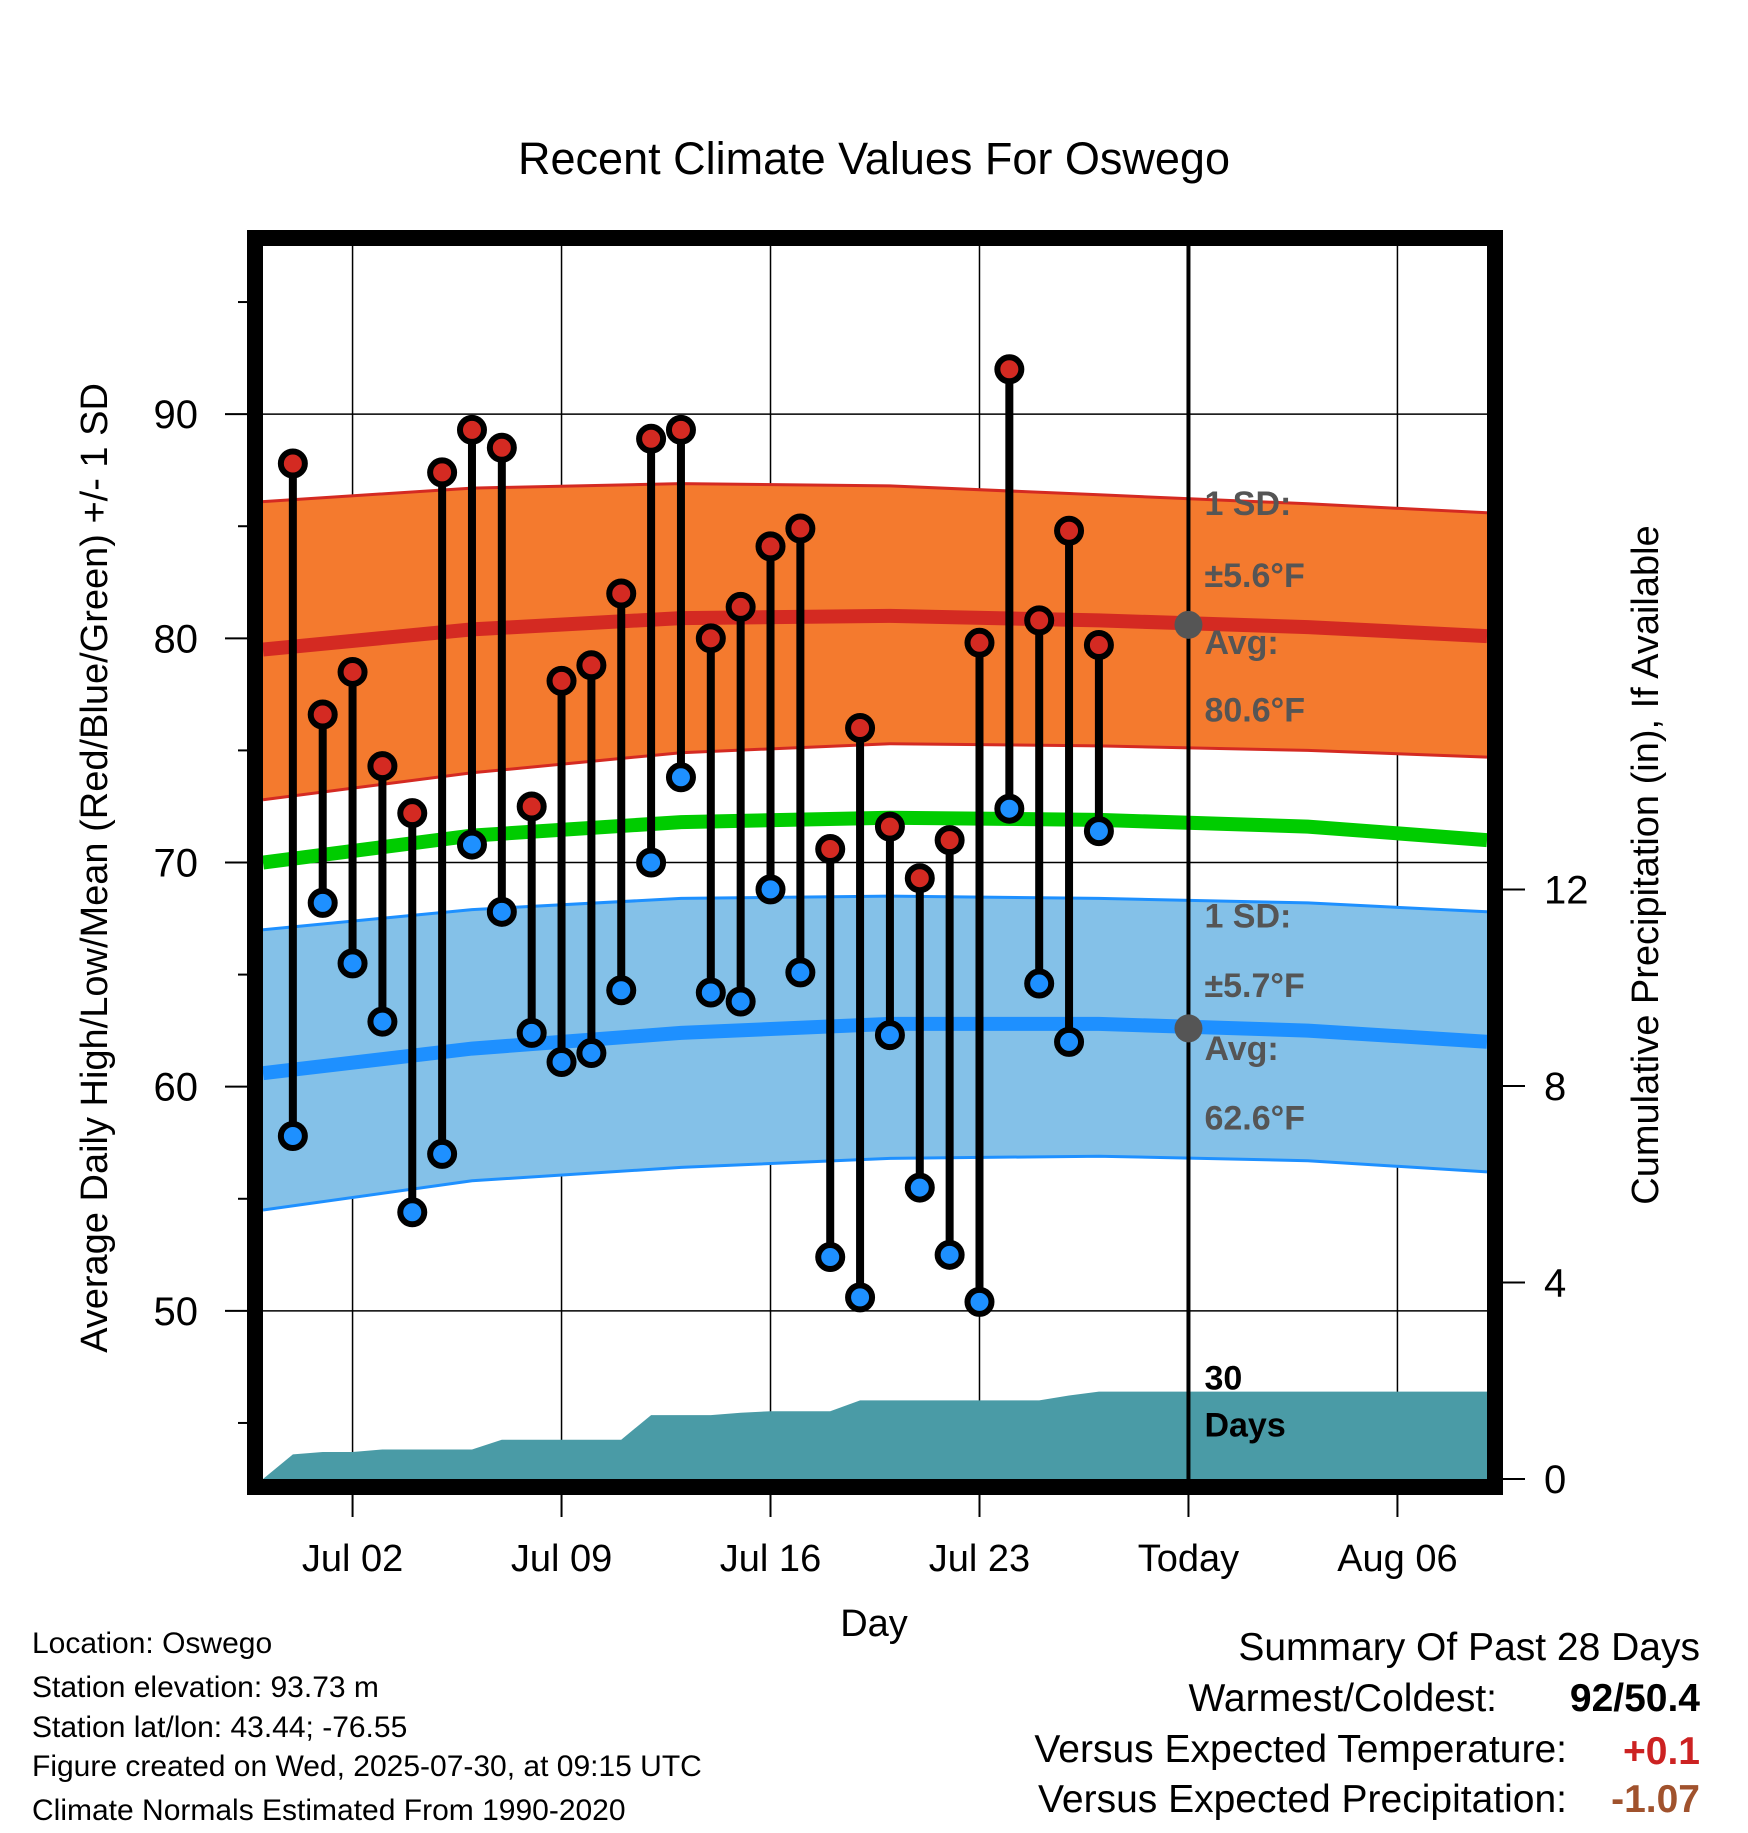 Image resolution: width=1748 pixels, height=1833 pixels. What do you see at coordinates (1188, 624) in the screenshot?
I see `high-avg-marker` at bounding box center [1188, 624].